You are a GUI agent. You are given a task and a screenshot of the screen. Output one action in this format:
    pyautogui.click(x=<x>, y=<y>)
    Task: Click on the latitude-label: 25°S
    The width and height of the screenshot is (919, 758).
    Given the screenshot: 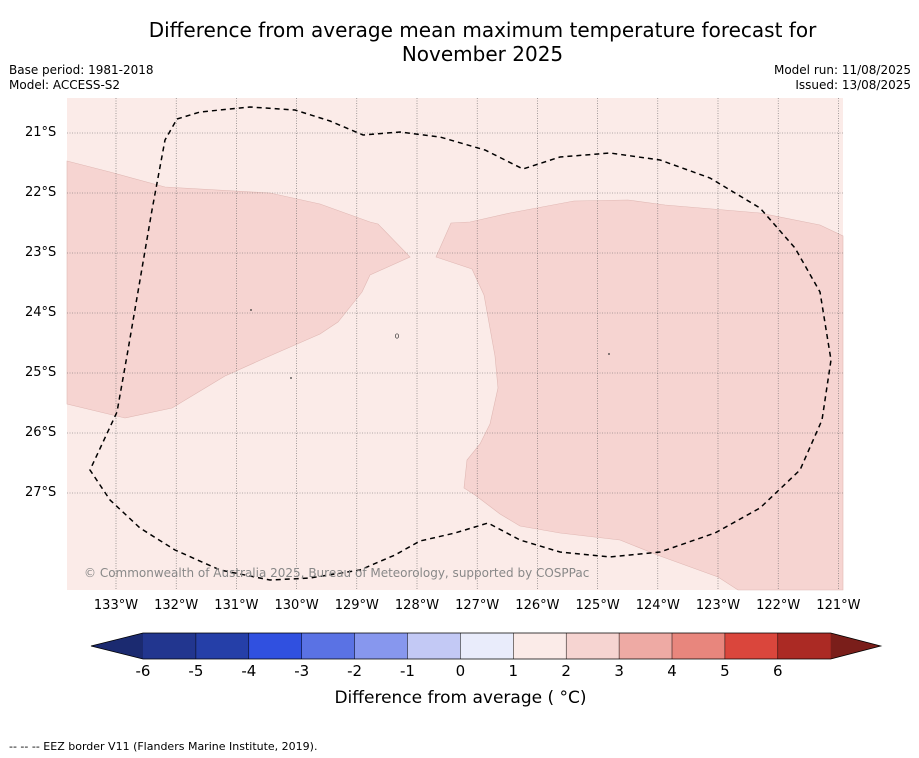 What is the action you would take?
    pyautogui.click(x=41, y=372)
    